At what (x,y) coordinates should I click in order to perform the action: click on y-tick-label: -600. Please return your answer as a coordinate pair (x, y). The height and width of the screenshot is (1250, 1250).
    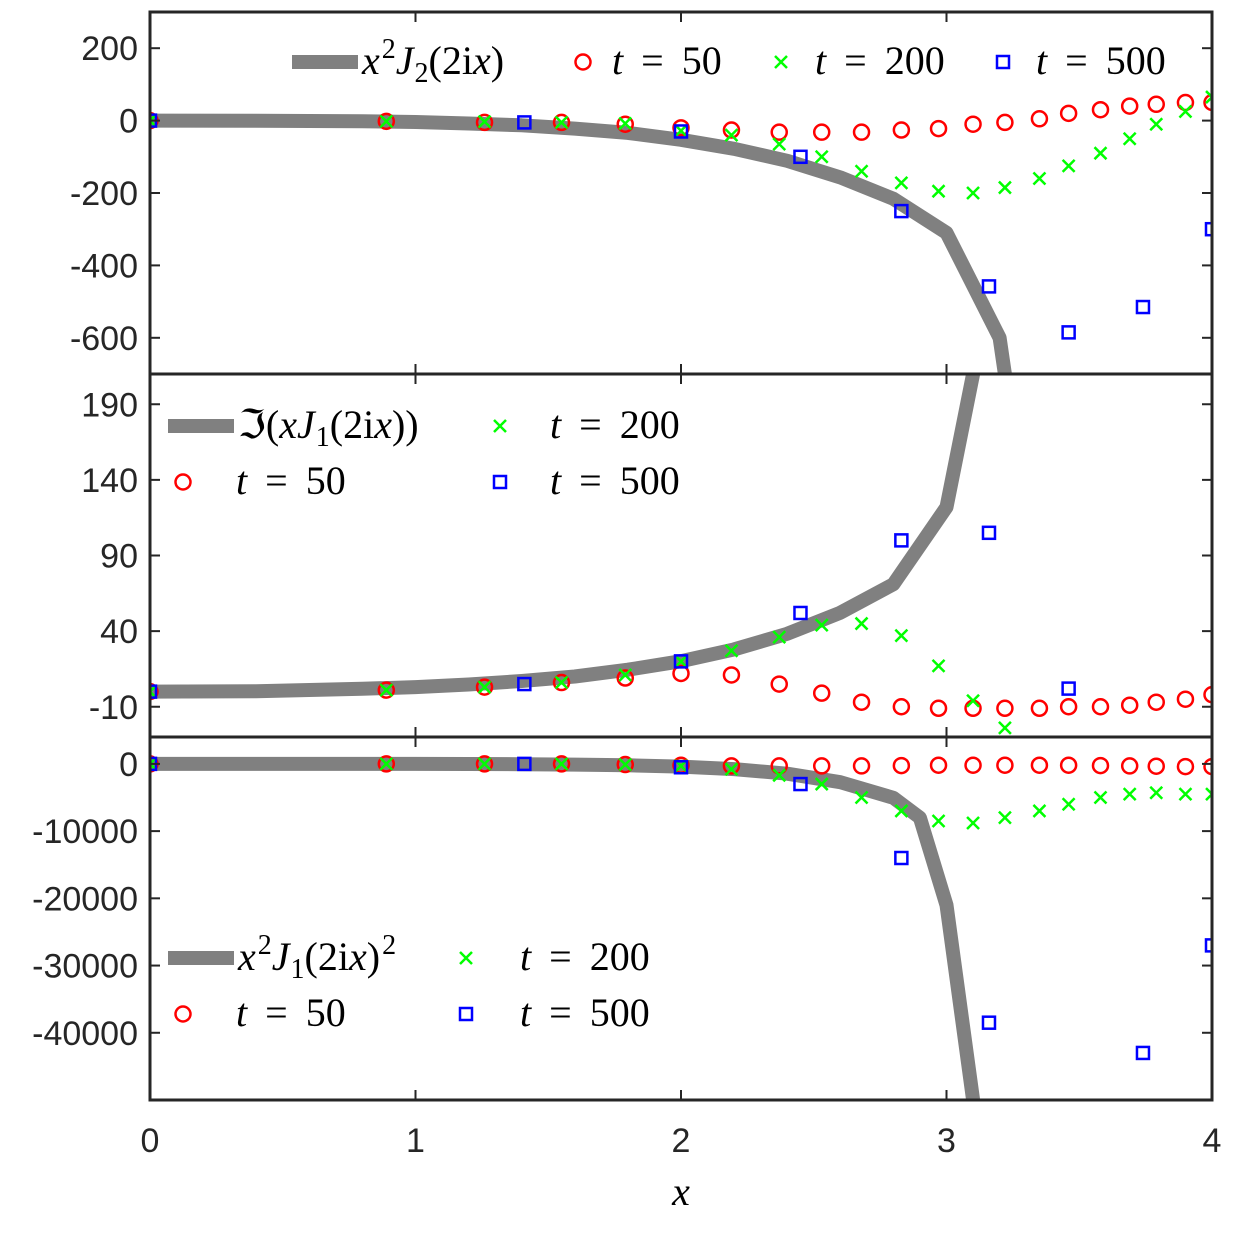
    Looking at the image, I should click on (104, 339).